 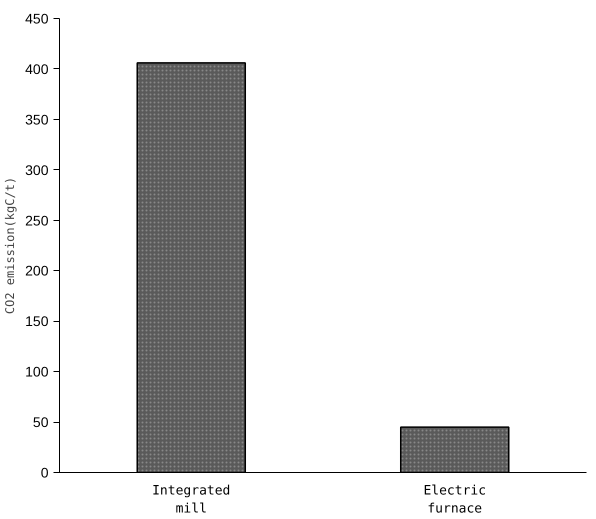 What do you see at coordinates (44, 472) in the screenshot?
I see `y-tick-label: 0` at bounding box center [44, 472].